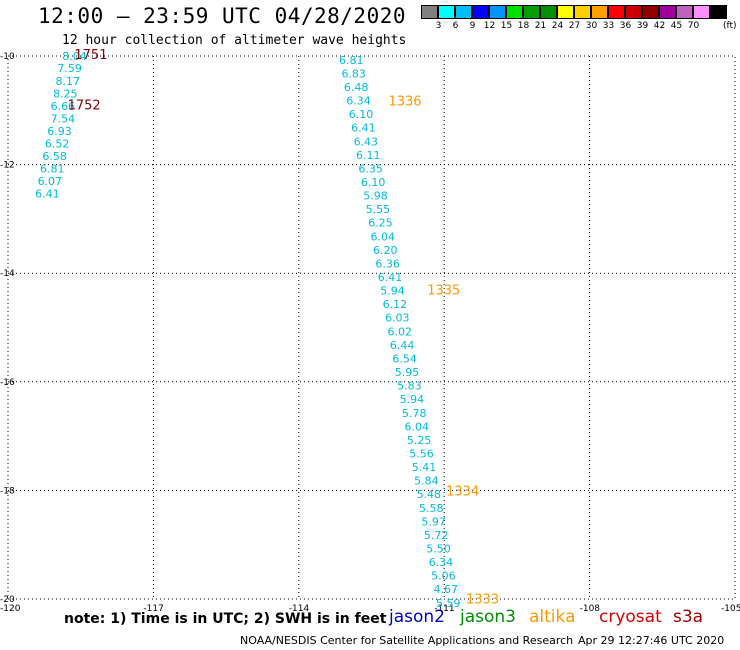 Image resolution: width=740 pixels, height=650 pixels. What do you see at coordinates (409, 386) in the screenshot?
I see `wave-height-point: 5.83` at bounding box center [409, 386].